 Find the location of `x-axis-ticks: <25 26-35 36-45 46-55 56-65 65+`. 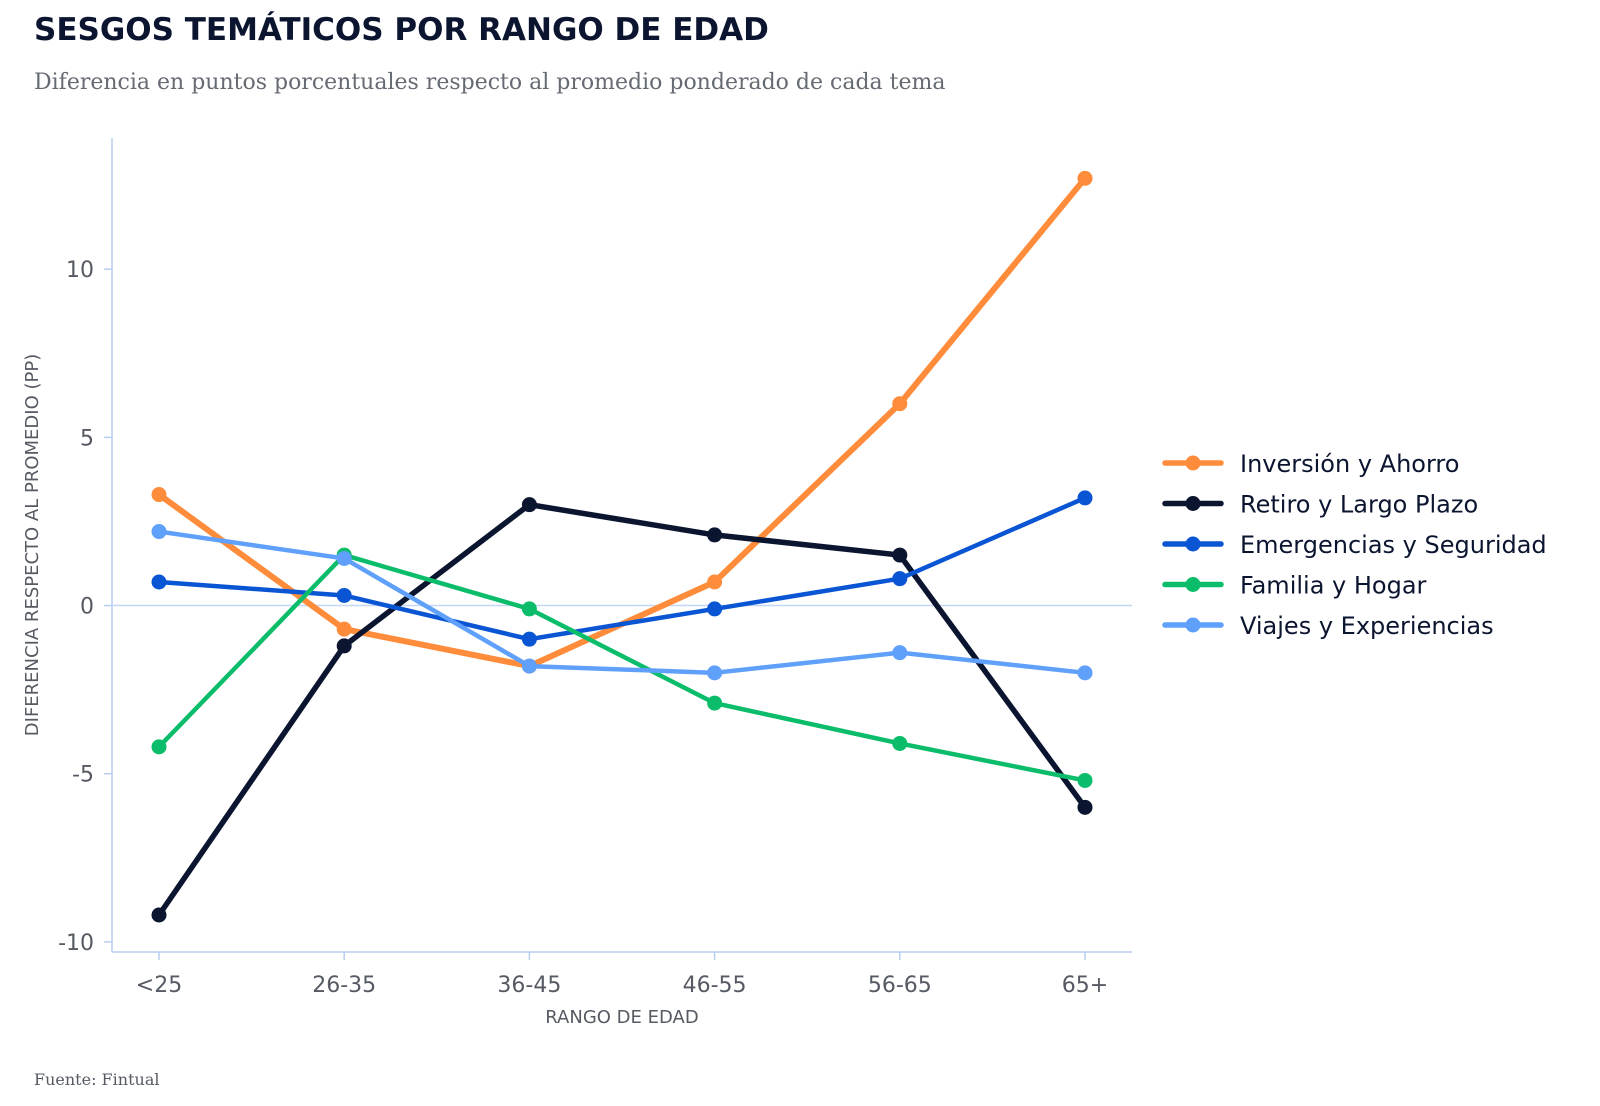

x-axis-ticks: <25 26-35 36-45 46-55 56-65 65+ is located at coordinates (622, 975).